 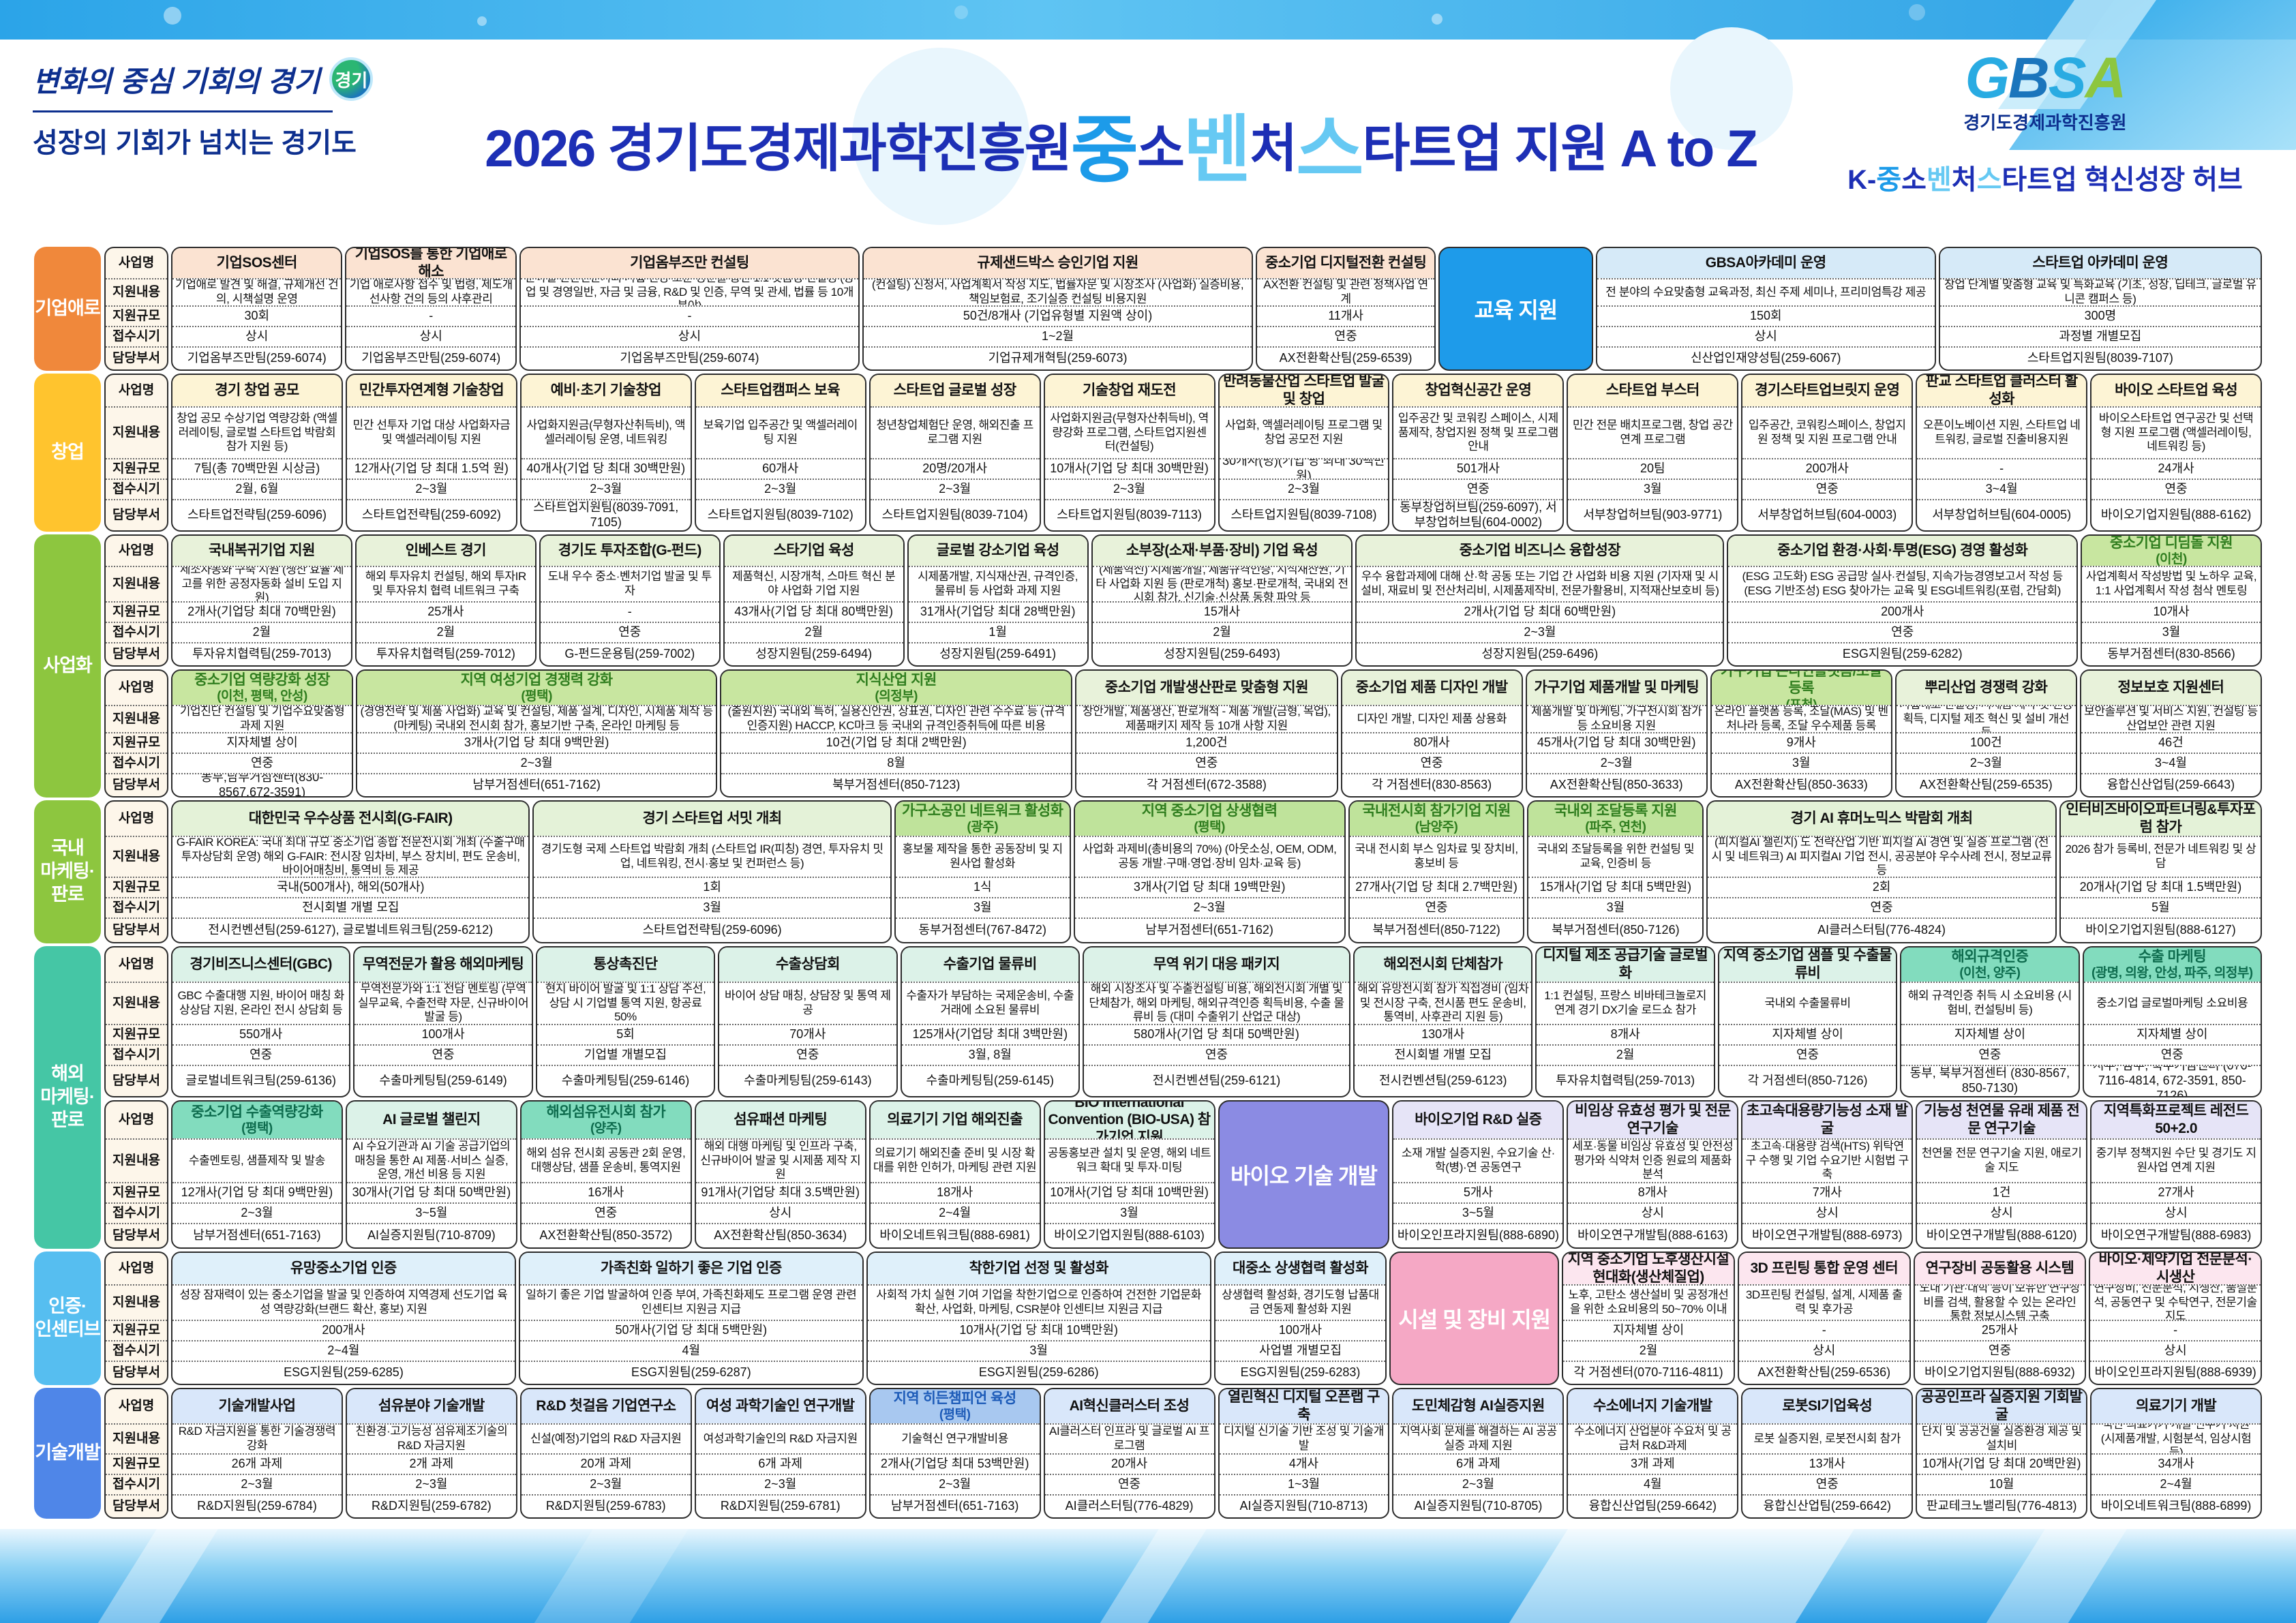 I want to click on title-part: 스, so click(x=1329, y=149).